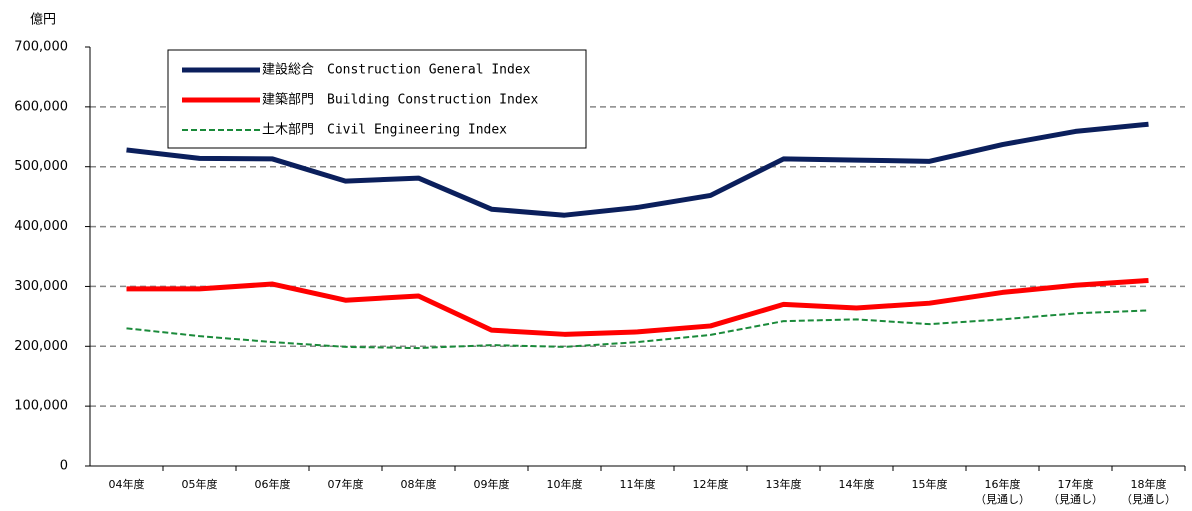 Image resolution: width=1192 pixels, height=511 pixels. I want to click on y-tick-label: 300,000, so click(41, 286).